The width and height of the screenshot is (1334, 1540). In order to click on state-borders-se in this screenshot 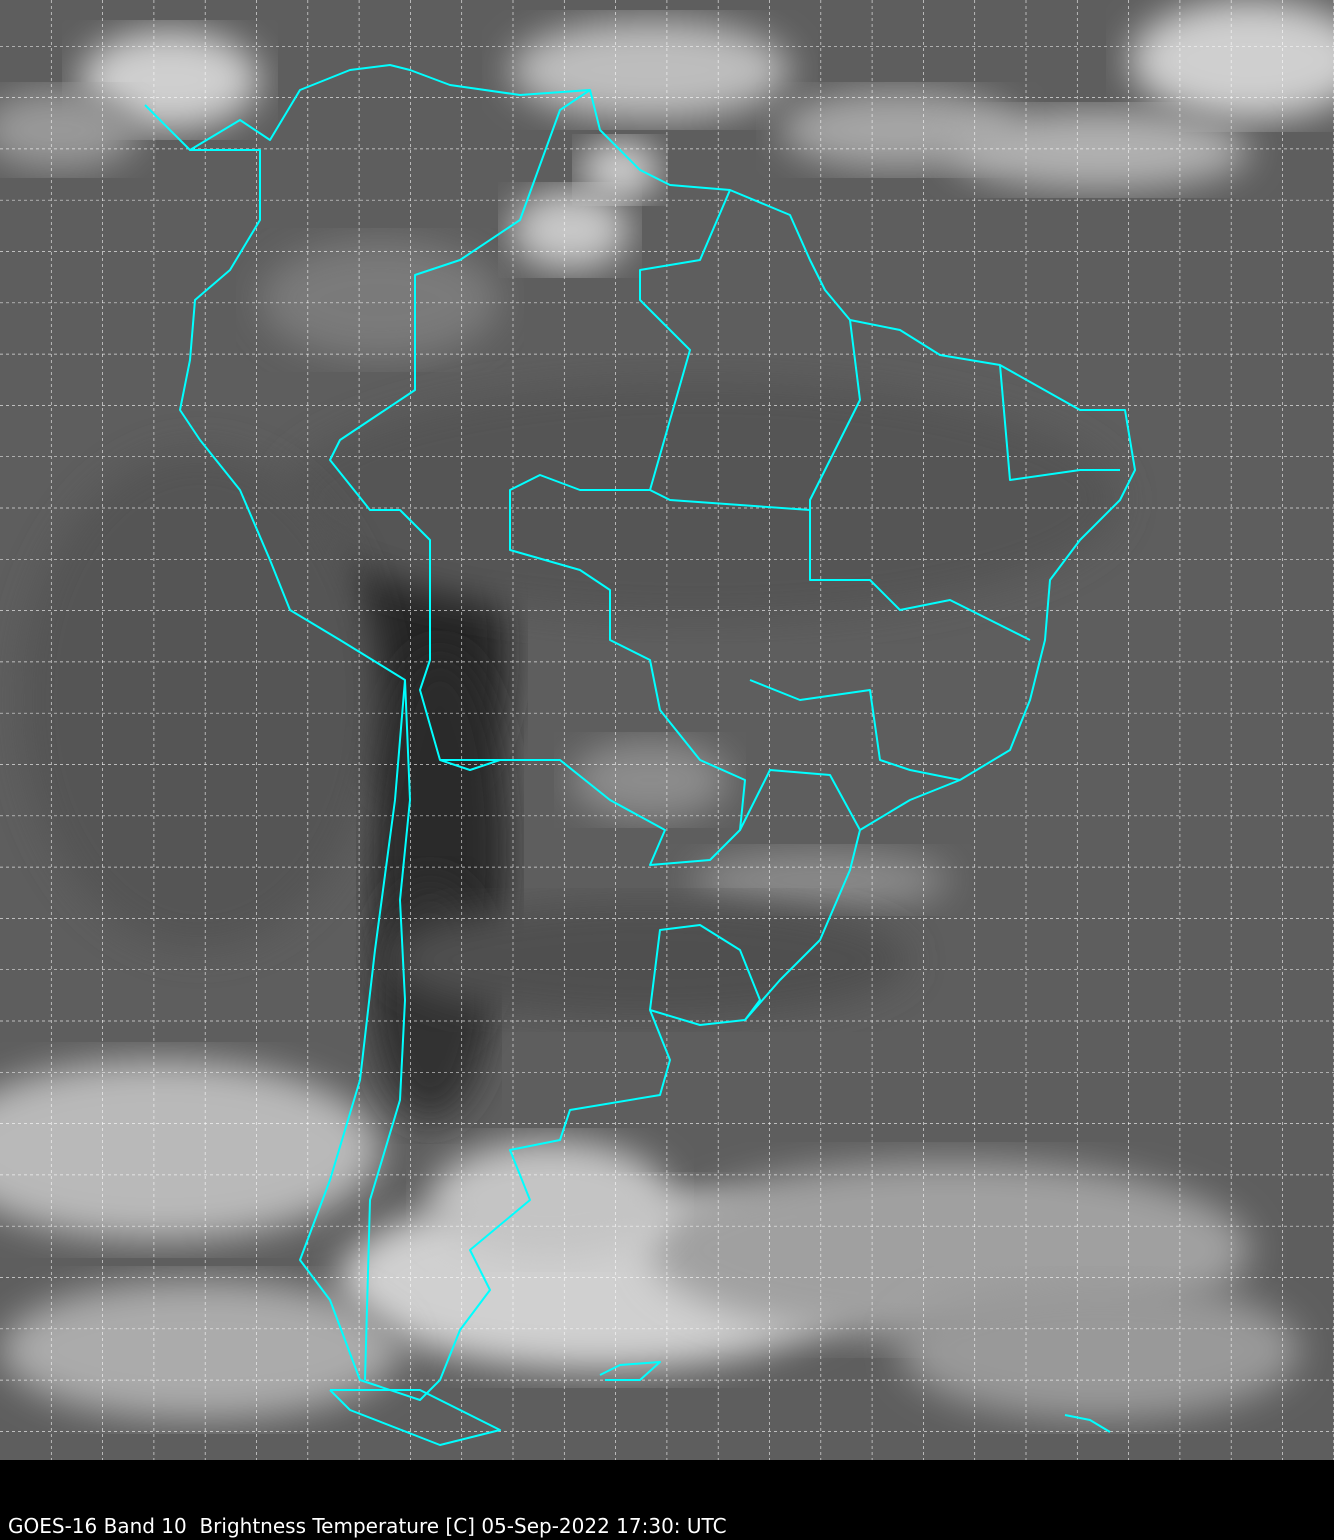, I will do `click(855, 730)`.